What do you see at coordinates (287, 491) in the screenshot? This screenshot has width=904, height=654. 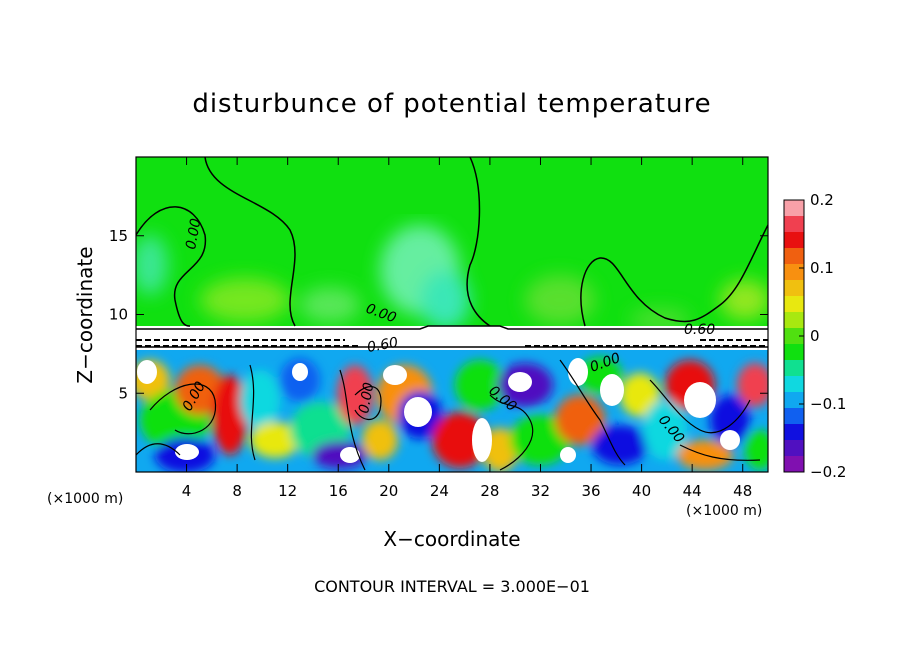 I see `x-tick-label: 12` at bounding box center [287, 491].